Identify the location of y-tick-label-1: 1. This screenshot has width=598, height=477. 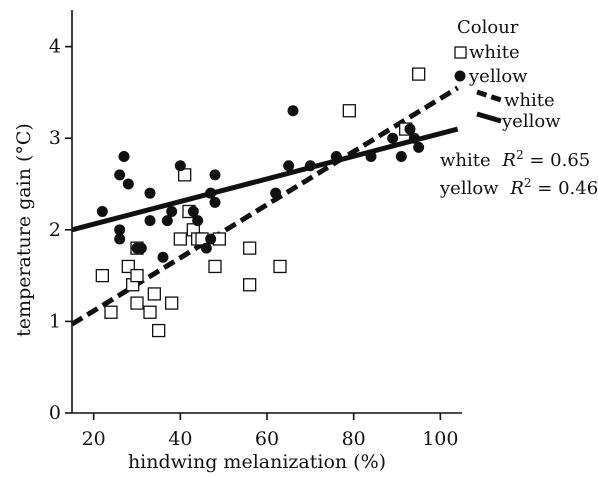
(55, 321).